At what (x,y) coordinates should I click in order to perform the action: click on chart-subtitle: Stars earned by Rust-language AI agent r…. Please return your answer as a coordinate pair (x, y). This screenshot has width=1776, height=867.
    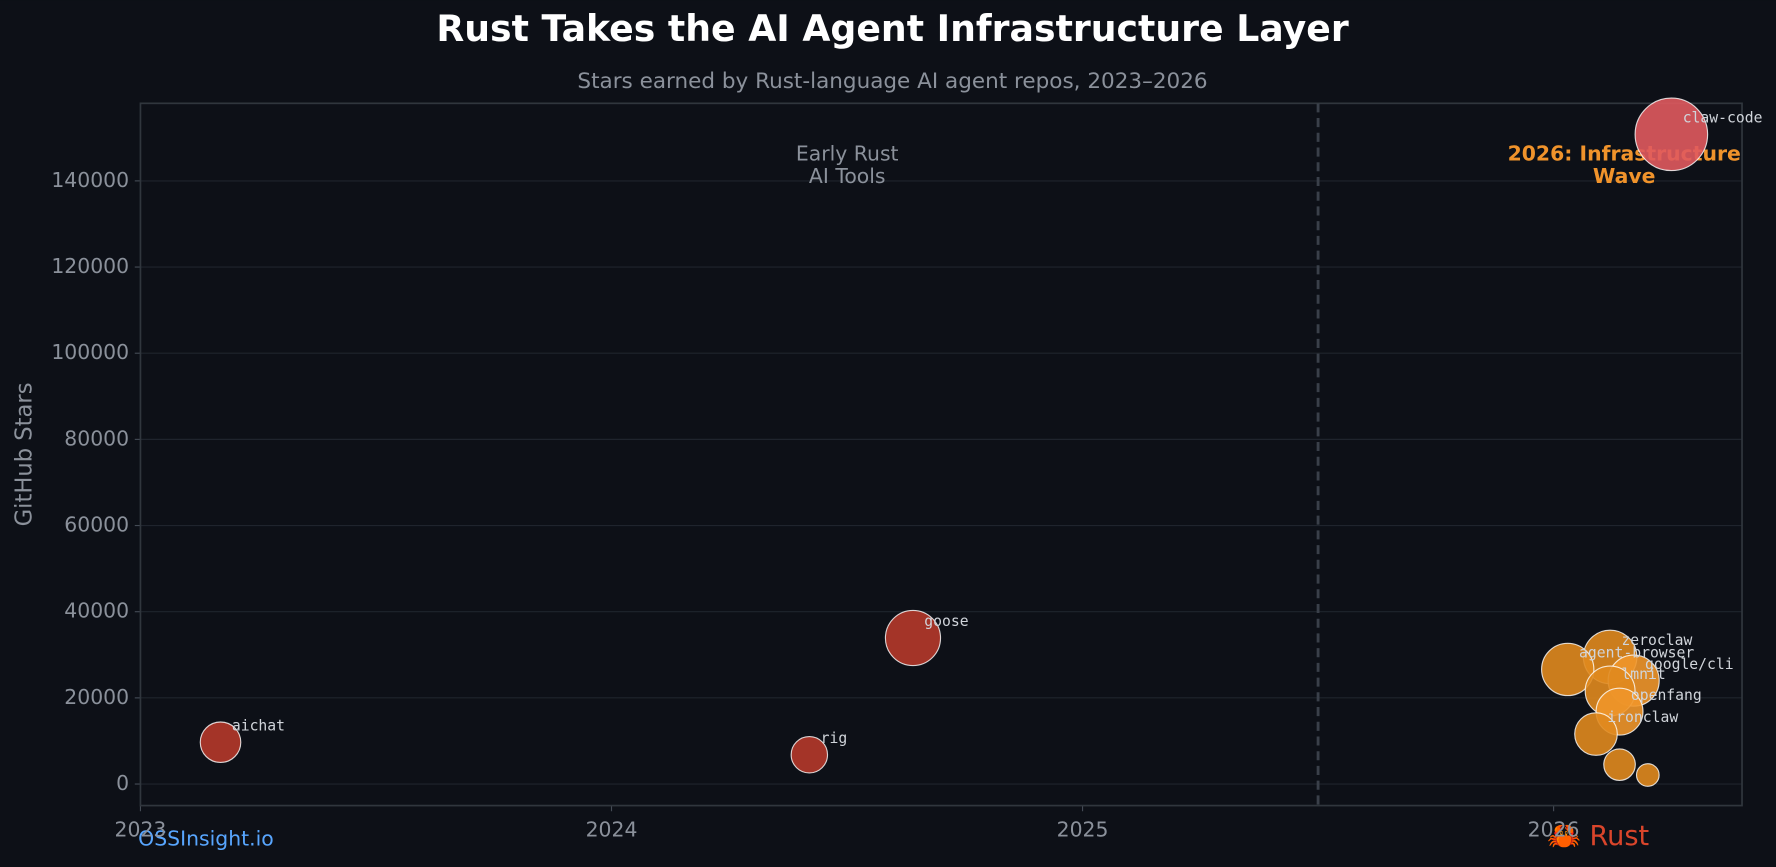
    Looking at the image, I should click on (892, 81).